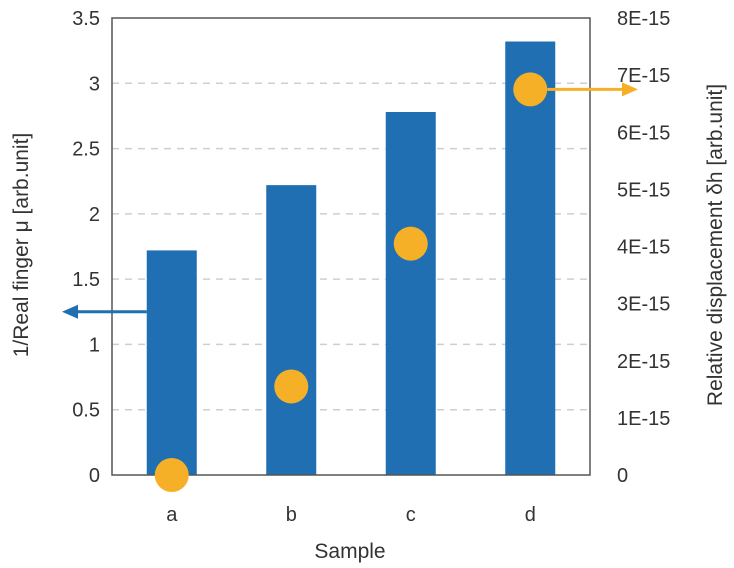 This screenshot has height=568, width=734. What do you see at coordinates (643, 19) in the screenshot?
I see `right-tick-label: 8E-15` at bounding box center [643, 19].